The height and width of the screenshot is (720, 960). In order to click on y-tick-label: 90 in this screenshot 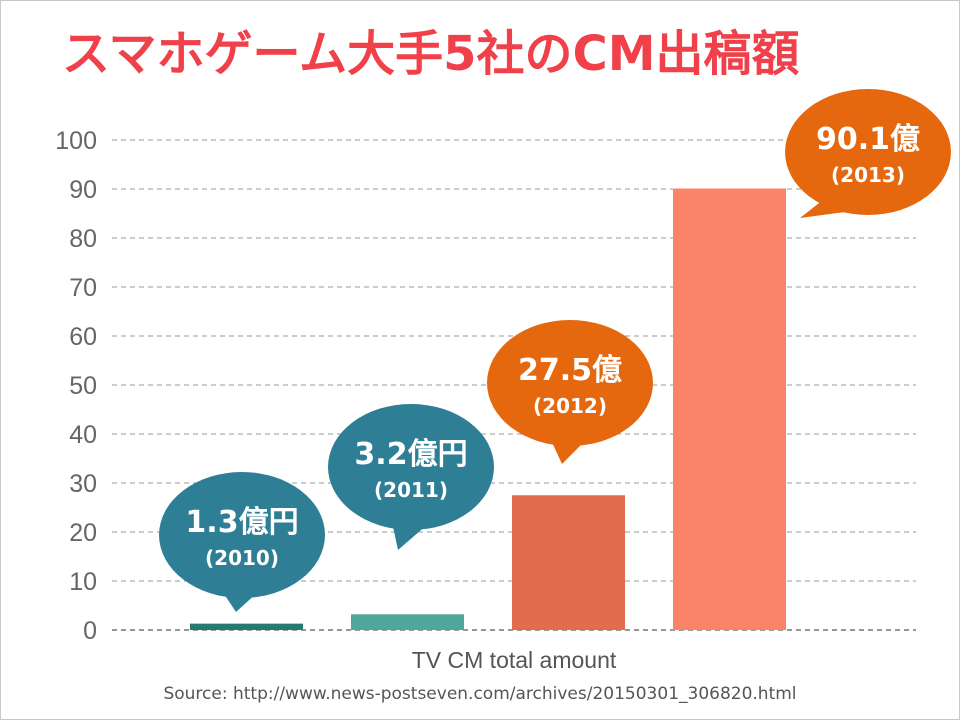, I will do `click(83, 190)`.